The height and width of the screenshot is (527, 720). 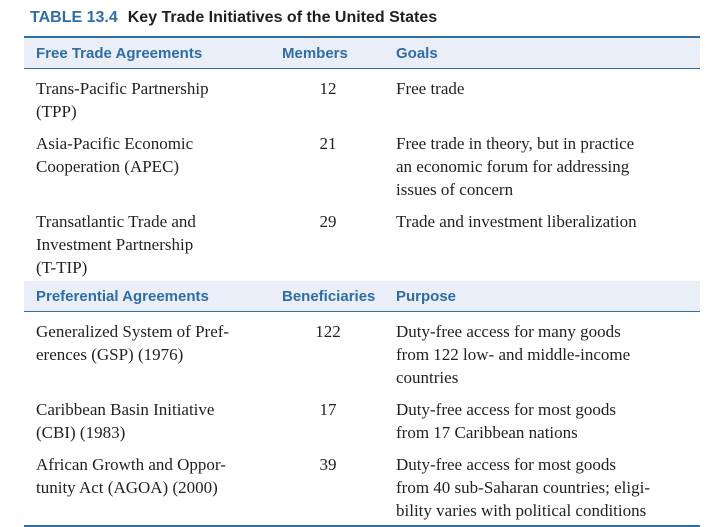 What do you see at coordinates (122, 100) in the screenshot?
I see `agreement-name: Trans-Pacific Partnership (TPP)` at bounding box center [122, 100].